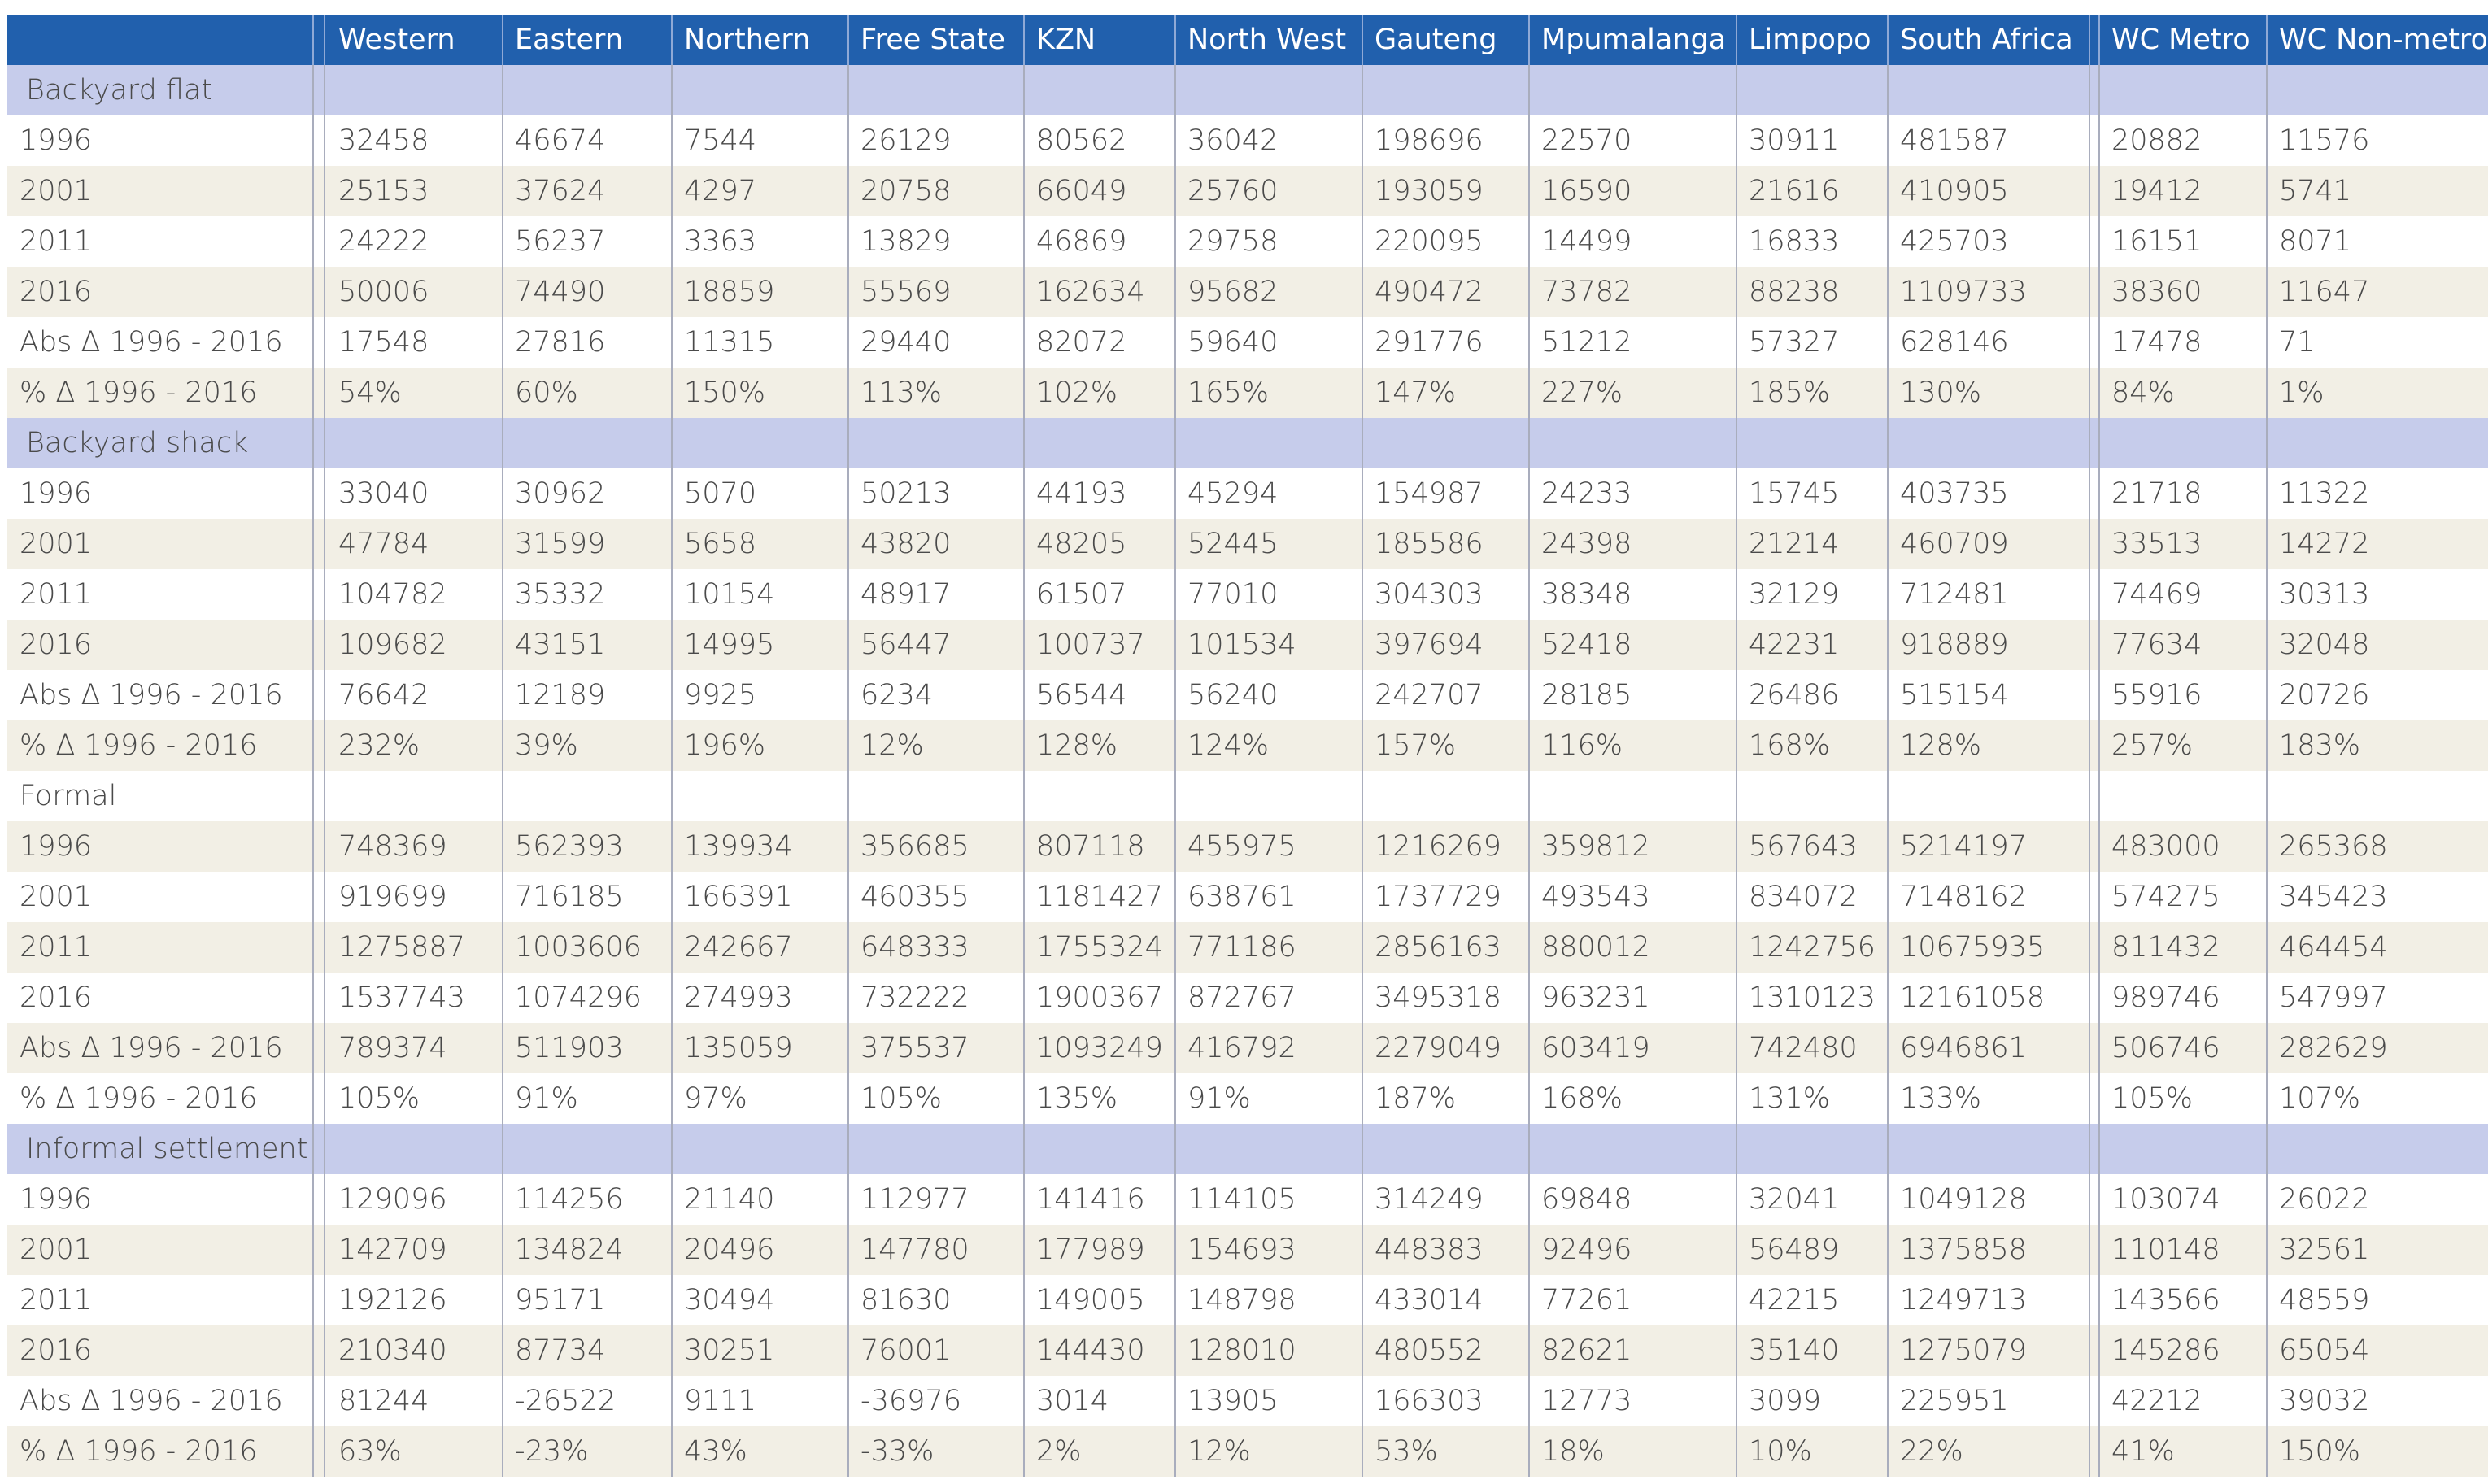  I want to click on section-label: Informal settlement, so click(167, 1149).